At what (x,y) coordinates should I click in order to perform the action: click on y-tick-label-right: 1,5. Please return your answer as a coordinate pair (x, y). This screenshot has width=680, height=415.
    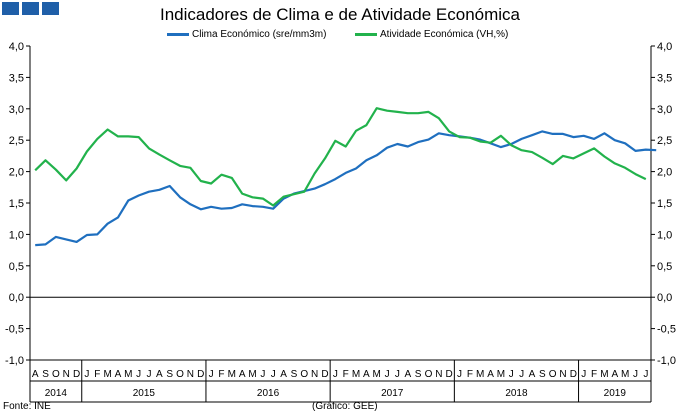
    Looking at the image, I should click on (664, 204).